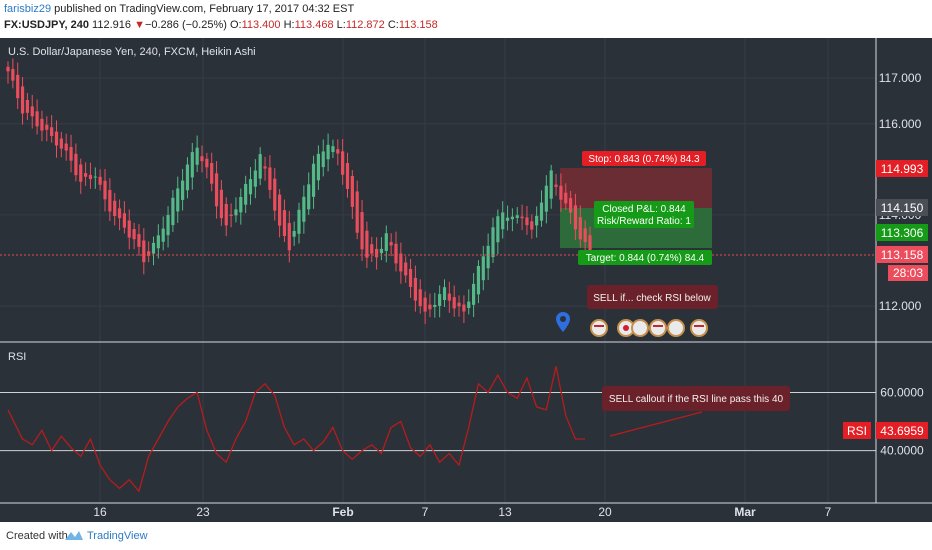 This screenshot has width=932, height=550. I want to click on closed-pl-box, so click(644, 214).